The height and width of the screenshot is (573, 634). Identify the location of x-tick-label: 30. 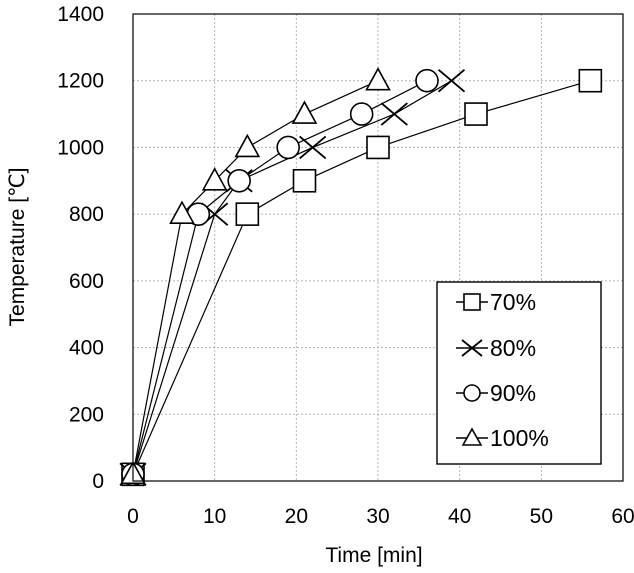
(377, 516).